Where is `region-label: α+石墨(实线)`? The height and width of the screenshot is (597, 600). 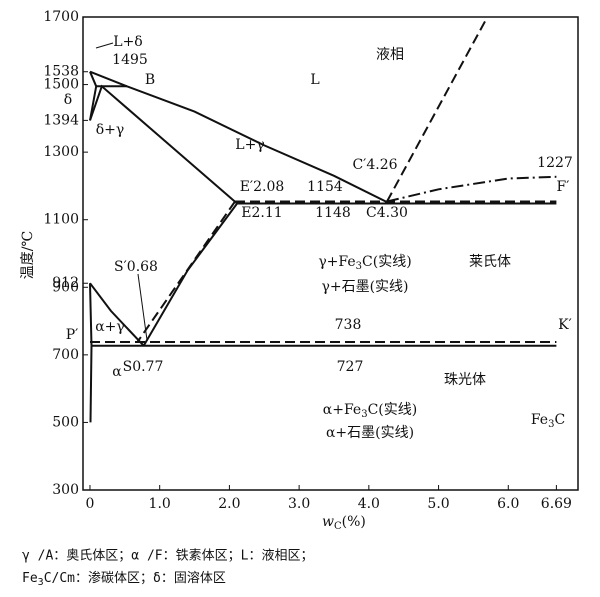
region-label: α+石墨(实线) is located at coordinates (370, 433).